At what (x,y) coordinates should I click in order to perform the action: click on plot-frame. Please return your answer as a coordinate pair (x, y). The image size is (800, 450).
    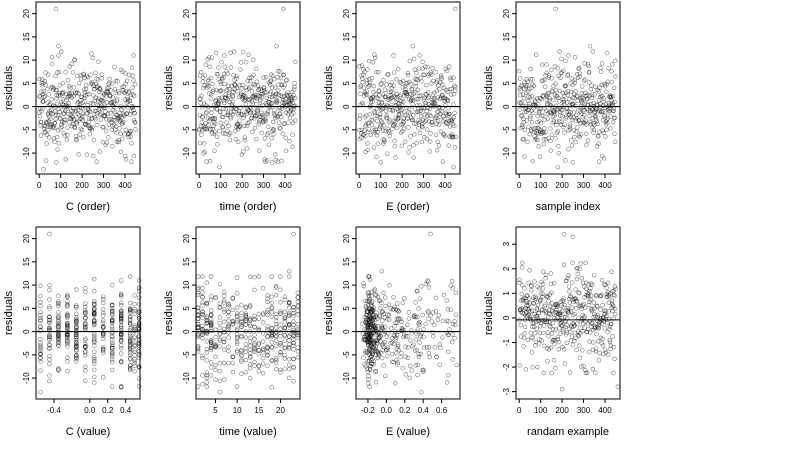
    Looking at the image, I should click on (248, 313).